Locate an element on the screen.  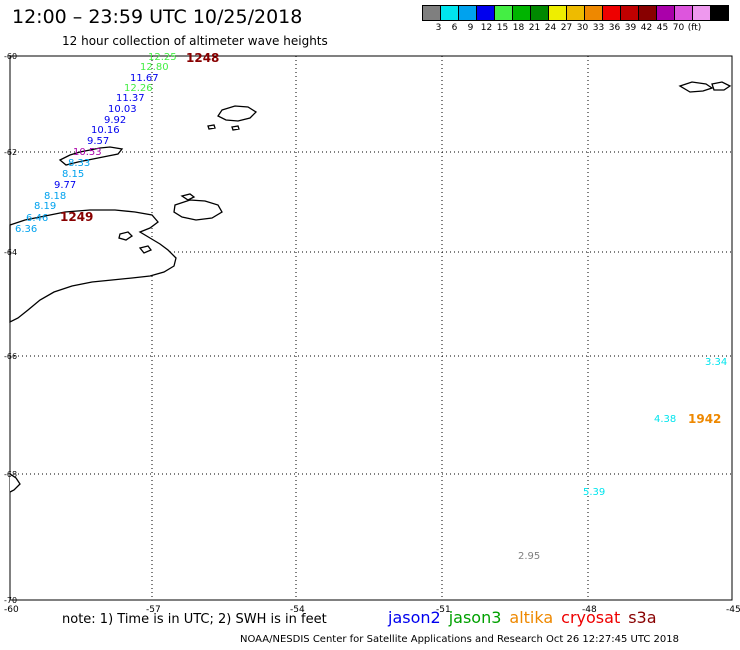
wave-height-label: 6.36 is located at coordinates (26, 229).